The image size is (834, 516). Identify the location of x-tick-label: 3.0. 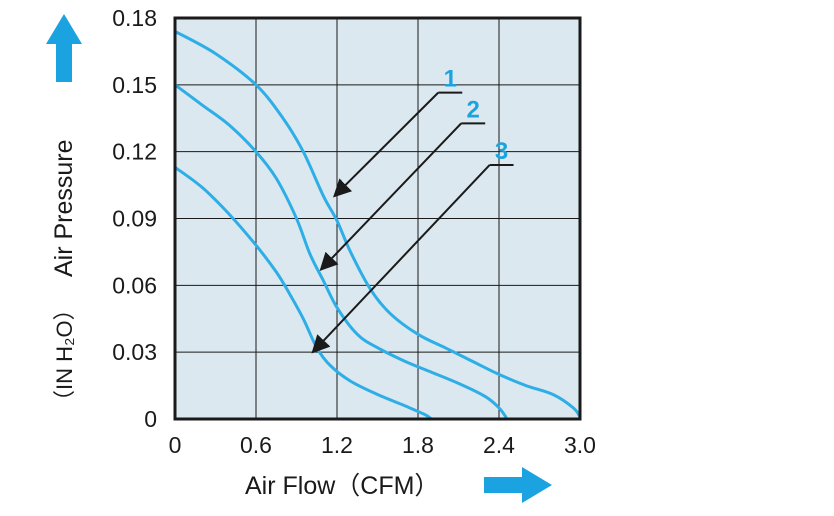
(580, 445).